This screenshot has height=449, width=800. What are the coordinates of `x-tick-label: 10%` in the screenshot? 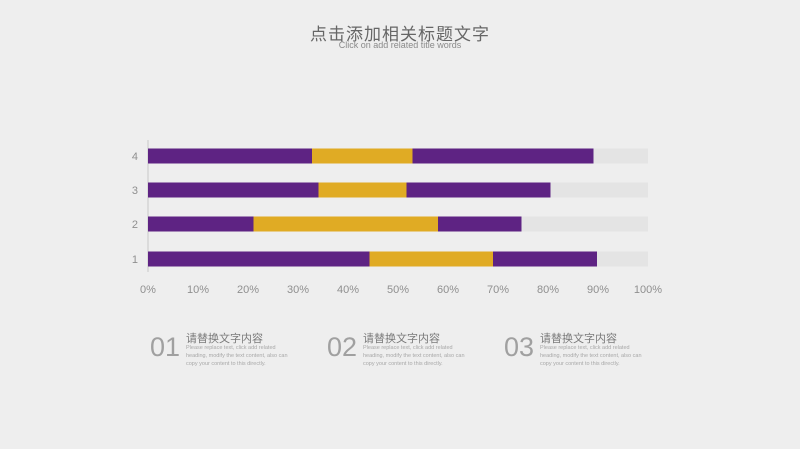 It's located at (198, 290).